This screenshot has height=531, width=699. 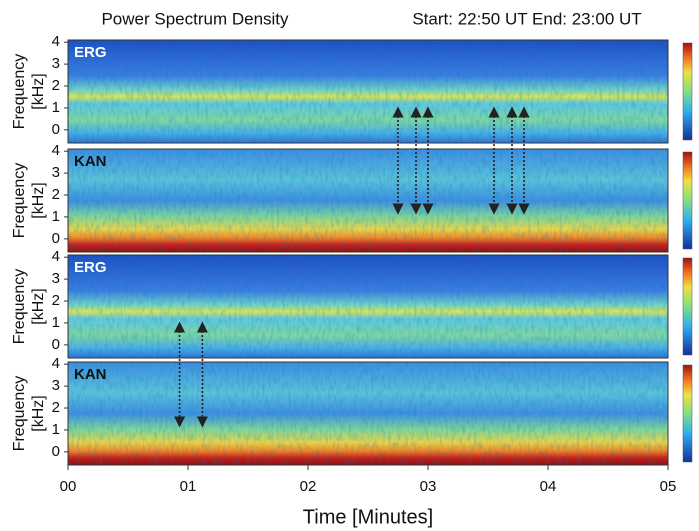 What do you see at coordinates (368, 517) in the screenshot?
I see `x-axis-title: Time [Minutes]` at bounding box center [368, 517].